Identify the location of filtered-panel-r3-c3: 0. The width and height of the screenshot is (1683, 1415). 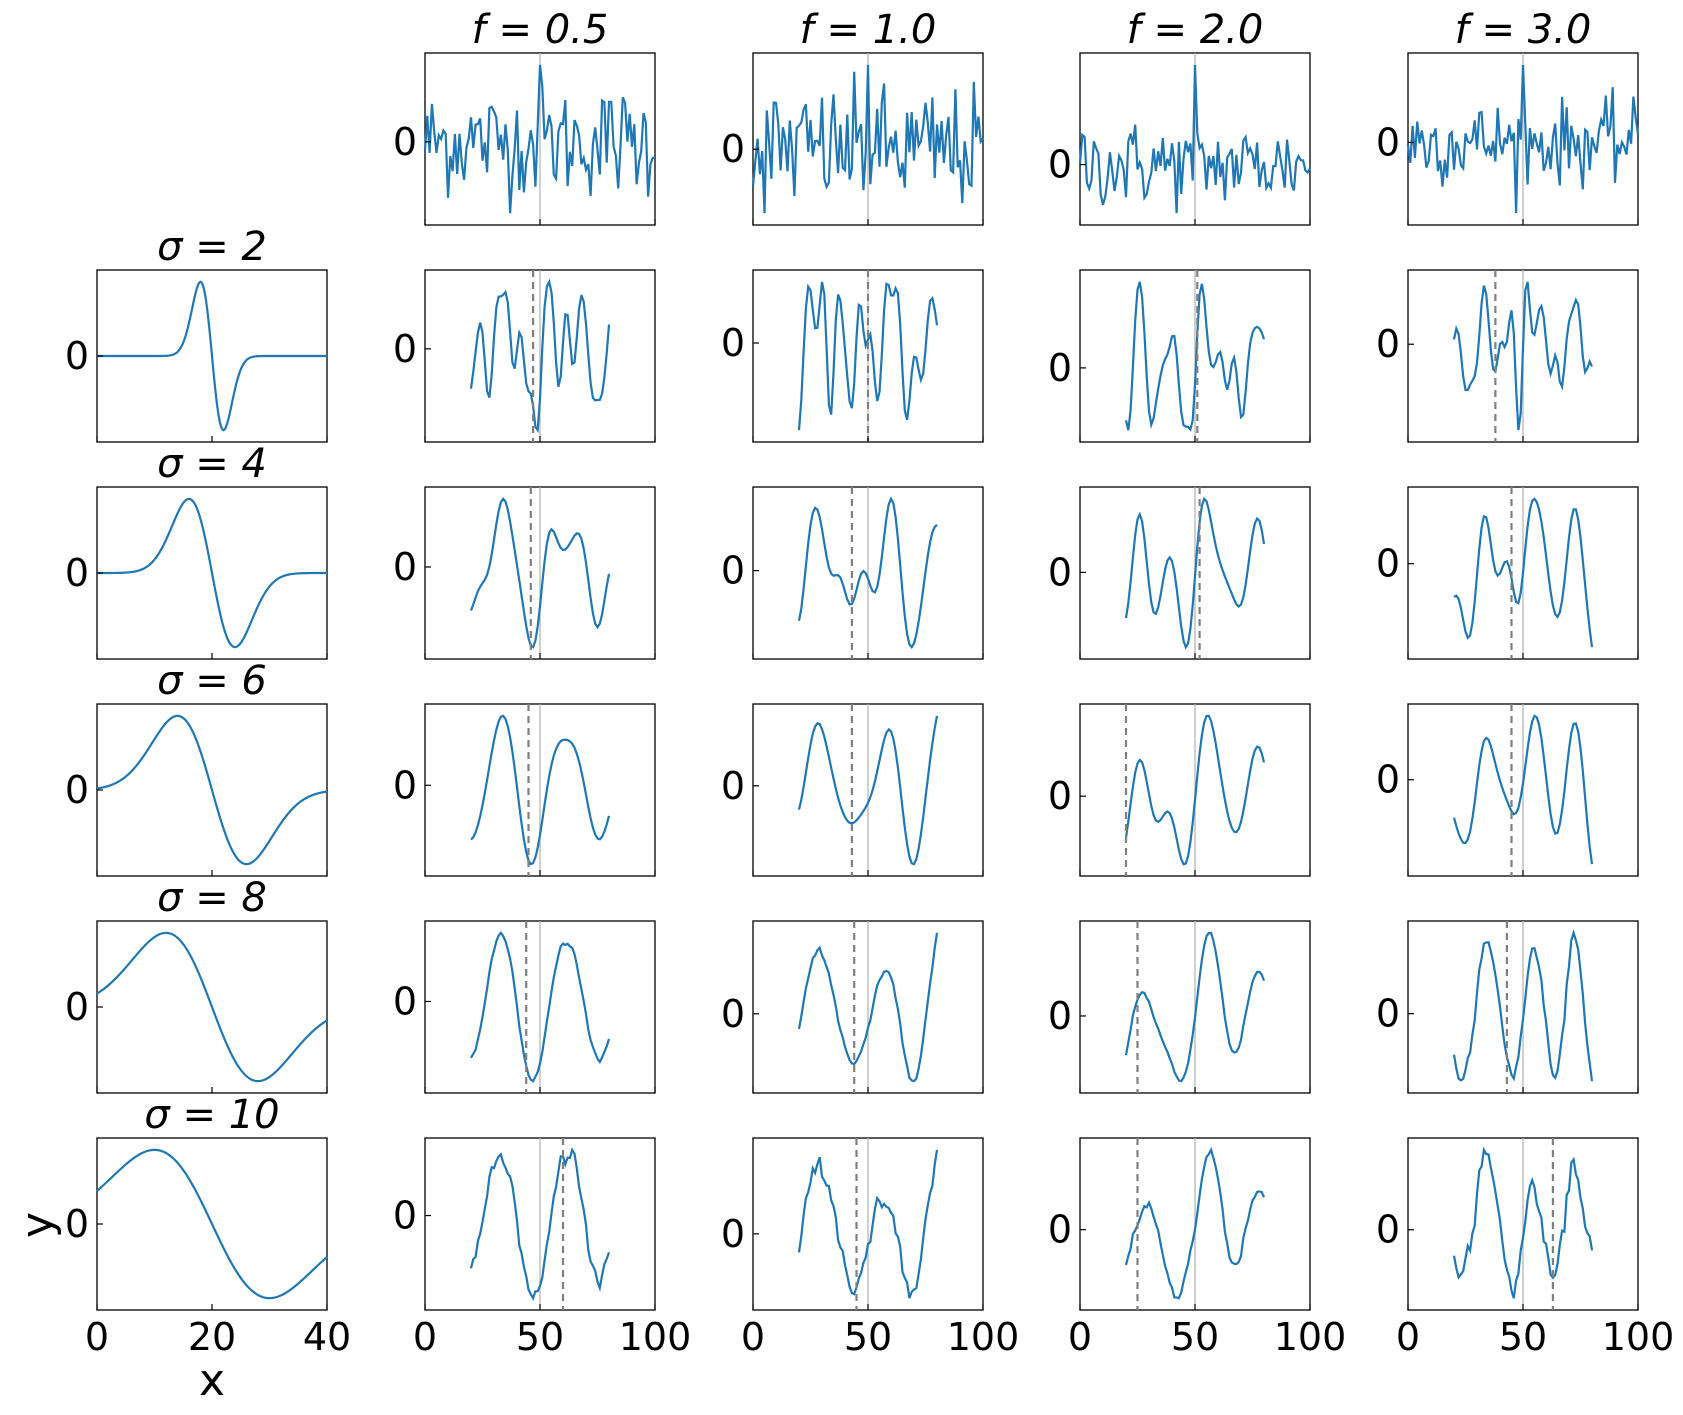
(1179, 790).